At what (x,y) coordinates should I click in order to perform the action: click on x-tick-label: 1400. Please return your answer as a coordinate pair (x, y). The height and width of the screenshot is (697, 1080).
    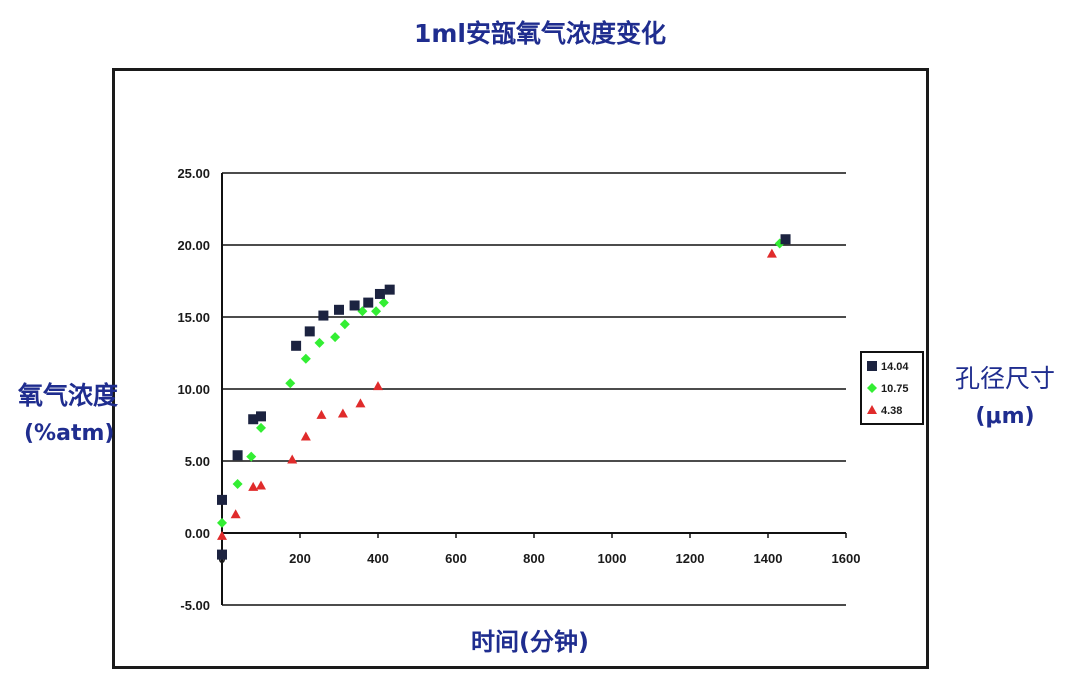
    Looking at the image, I should click on (768, 558).